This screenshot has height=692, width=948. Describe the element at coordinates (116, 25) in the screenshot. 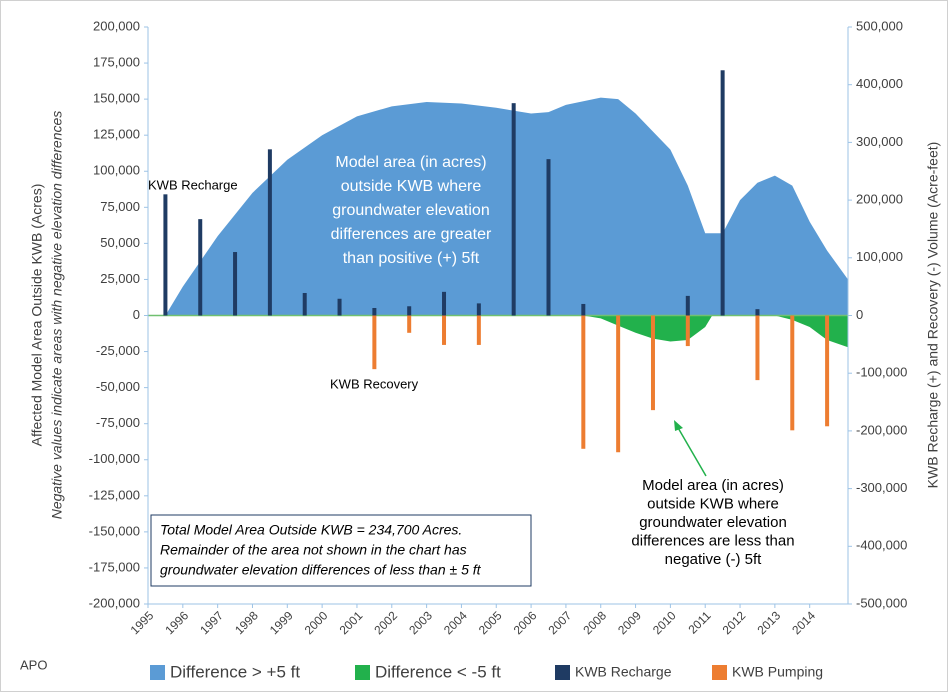

I see `y-tick-label: 200,000` at that location.